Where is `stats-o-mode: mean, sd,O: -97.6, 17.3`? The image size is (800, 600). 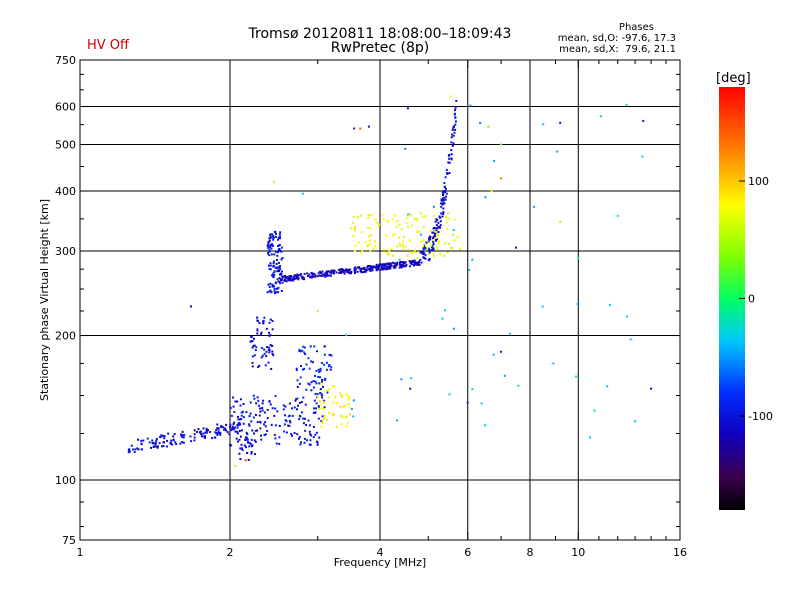 stats-o-mode: mean, sd,O: -97.6, 17.3 is located at coordinates (616, 38).